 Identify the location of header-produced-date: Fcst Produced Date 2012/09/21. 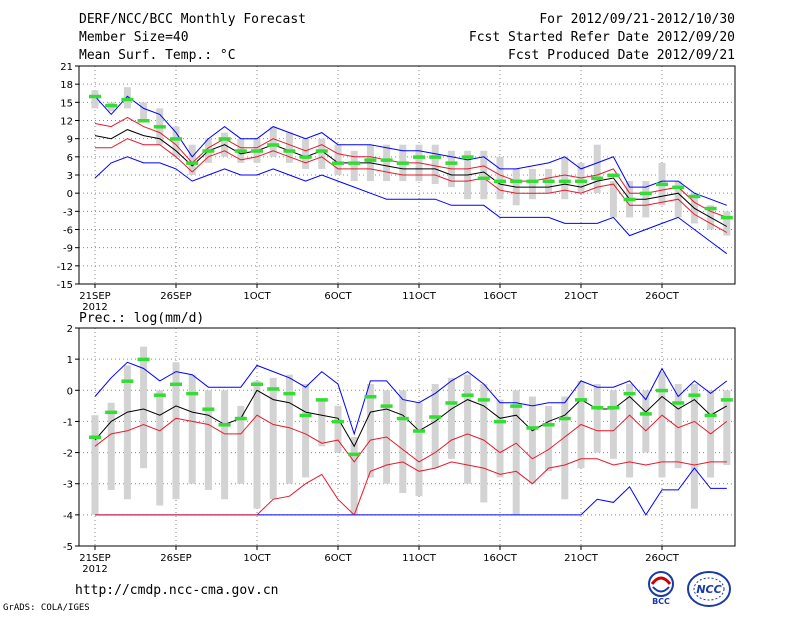
(621, 55).